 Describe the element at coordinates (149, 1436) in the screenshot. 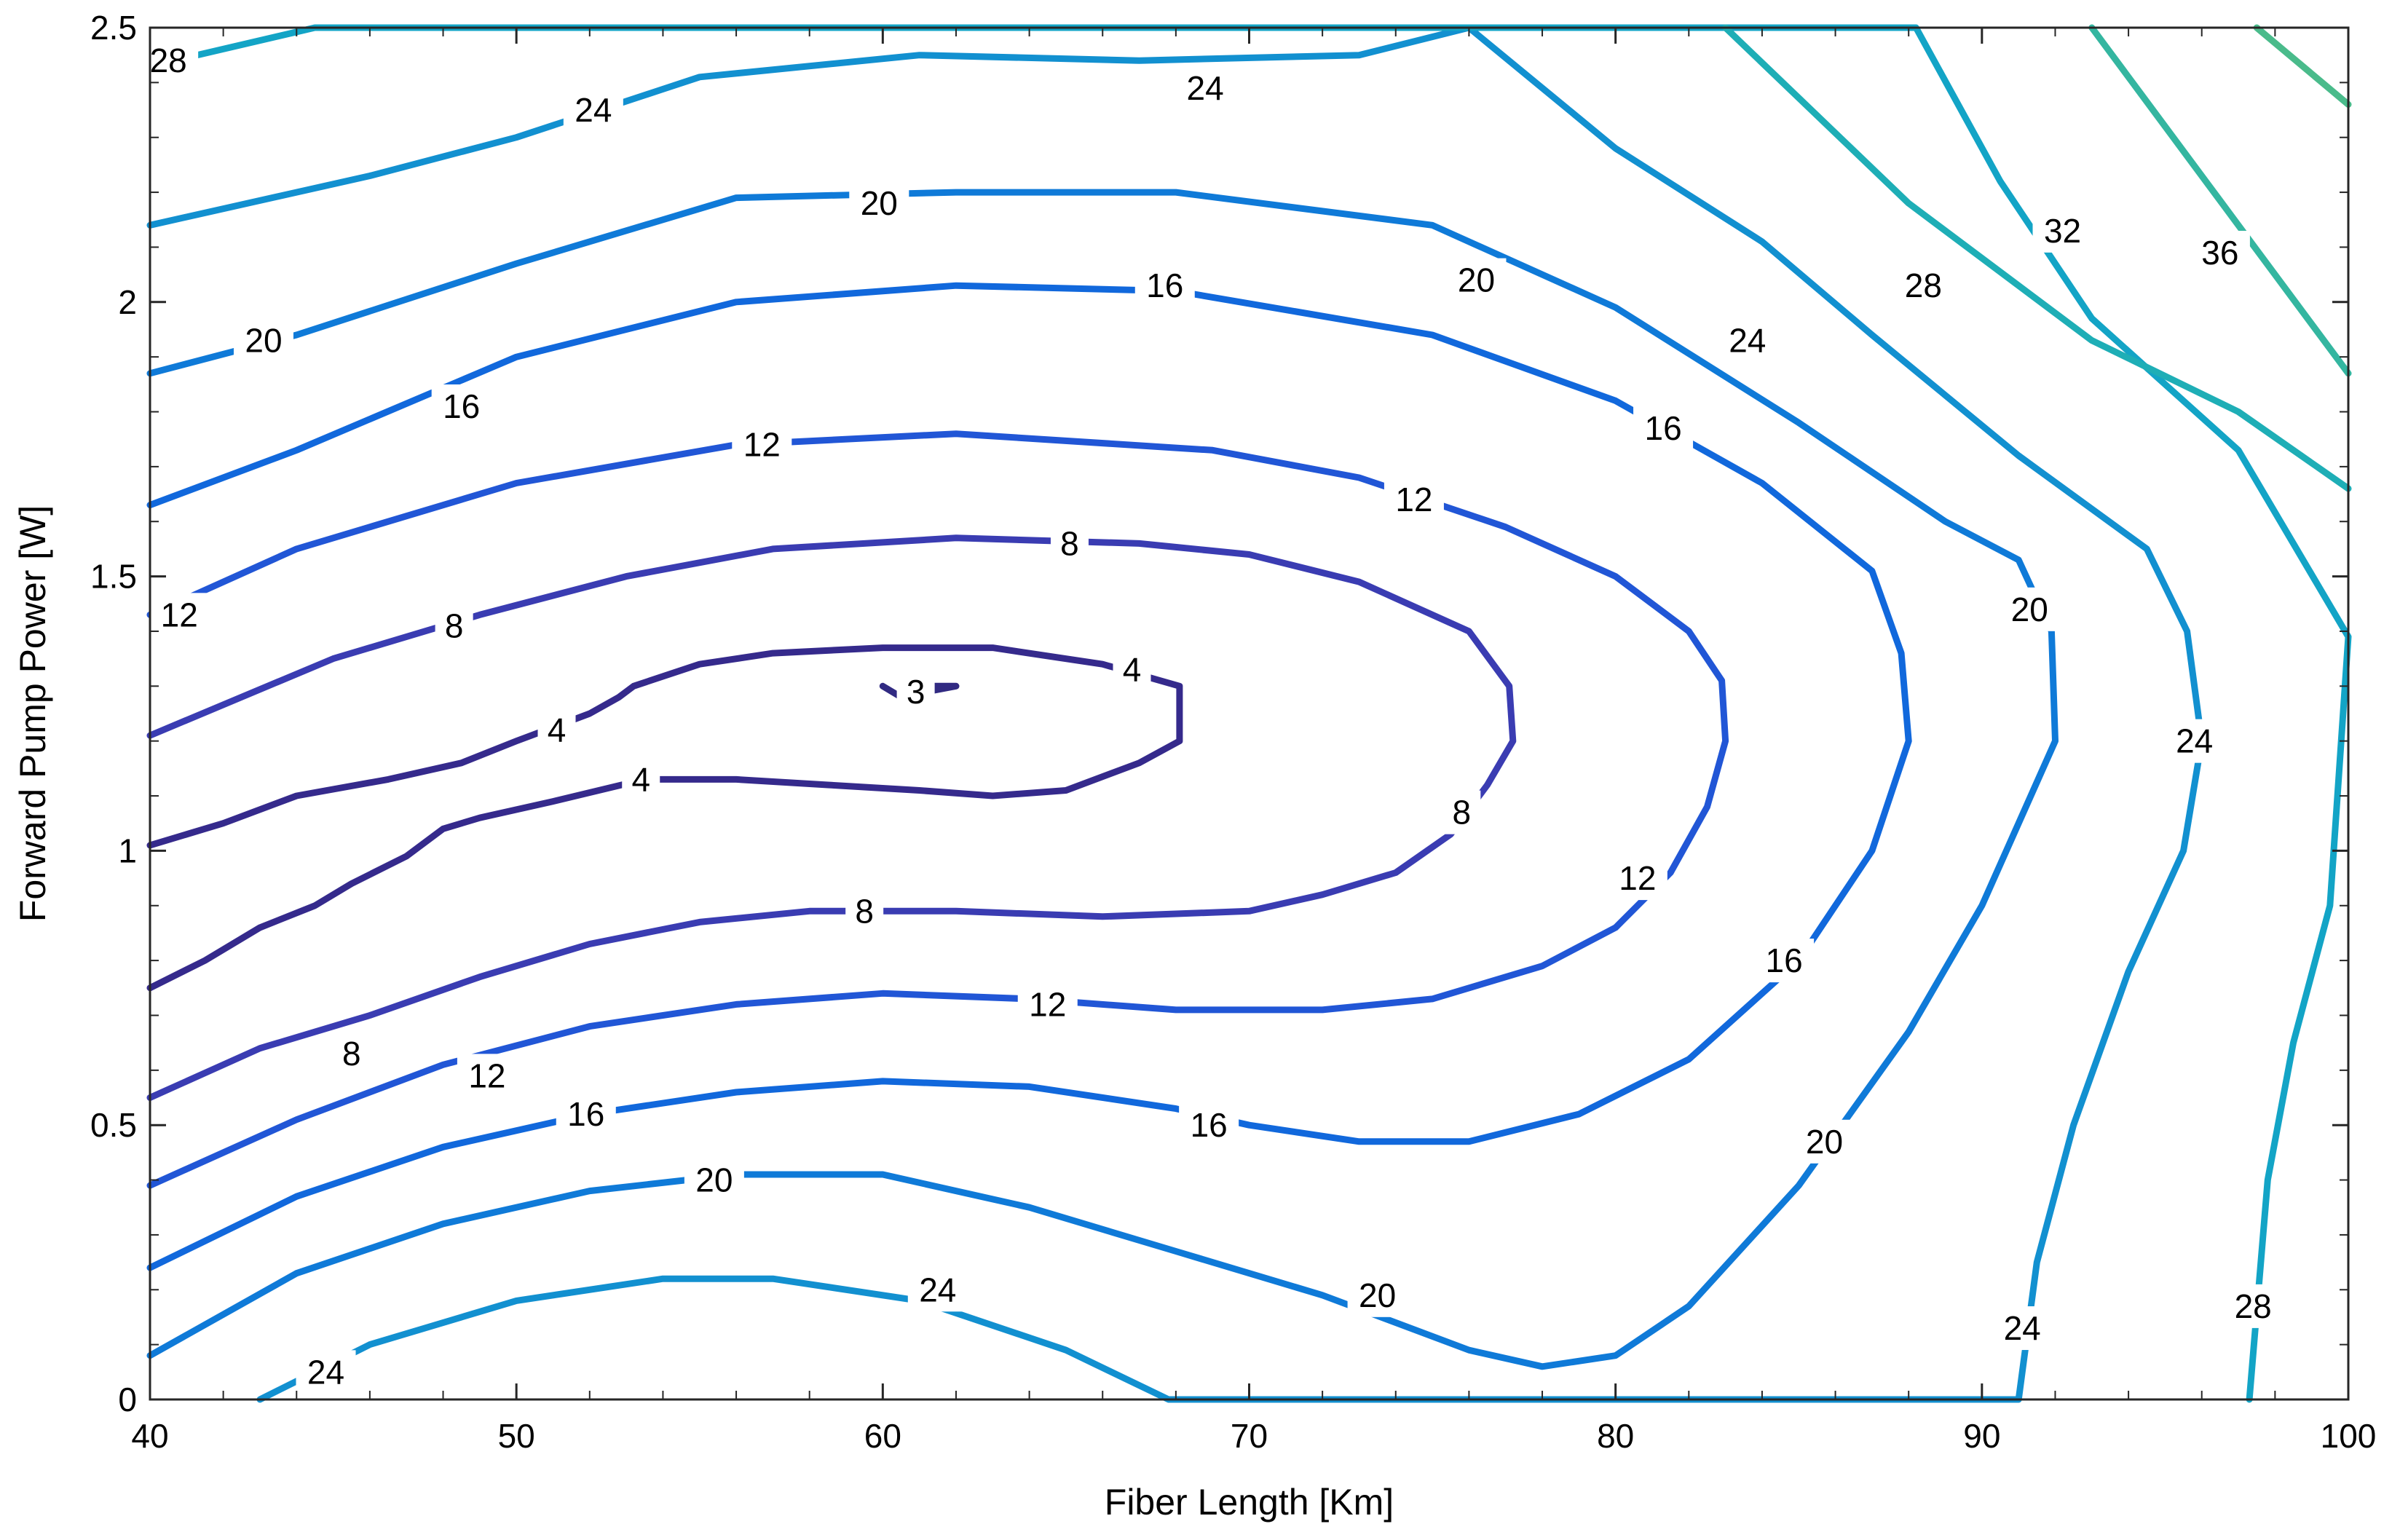

I see `x-tick-label: 40` at that location.